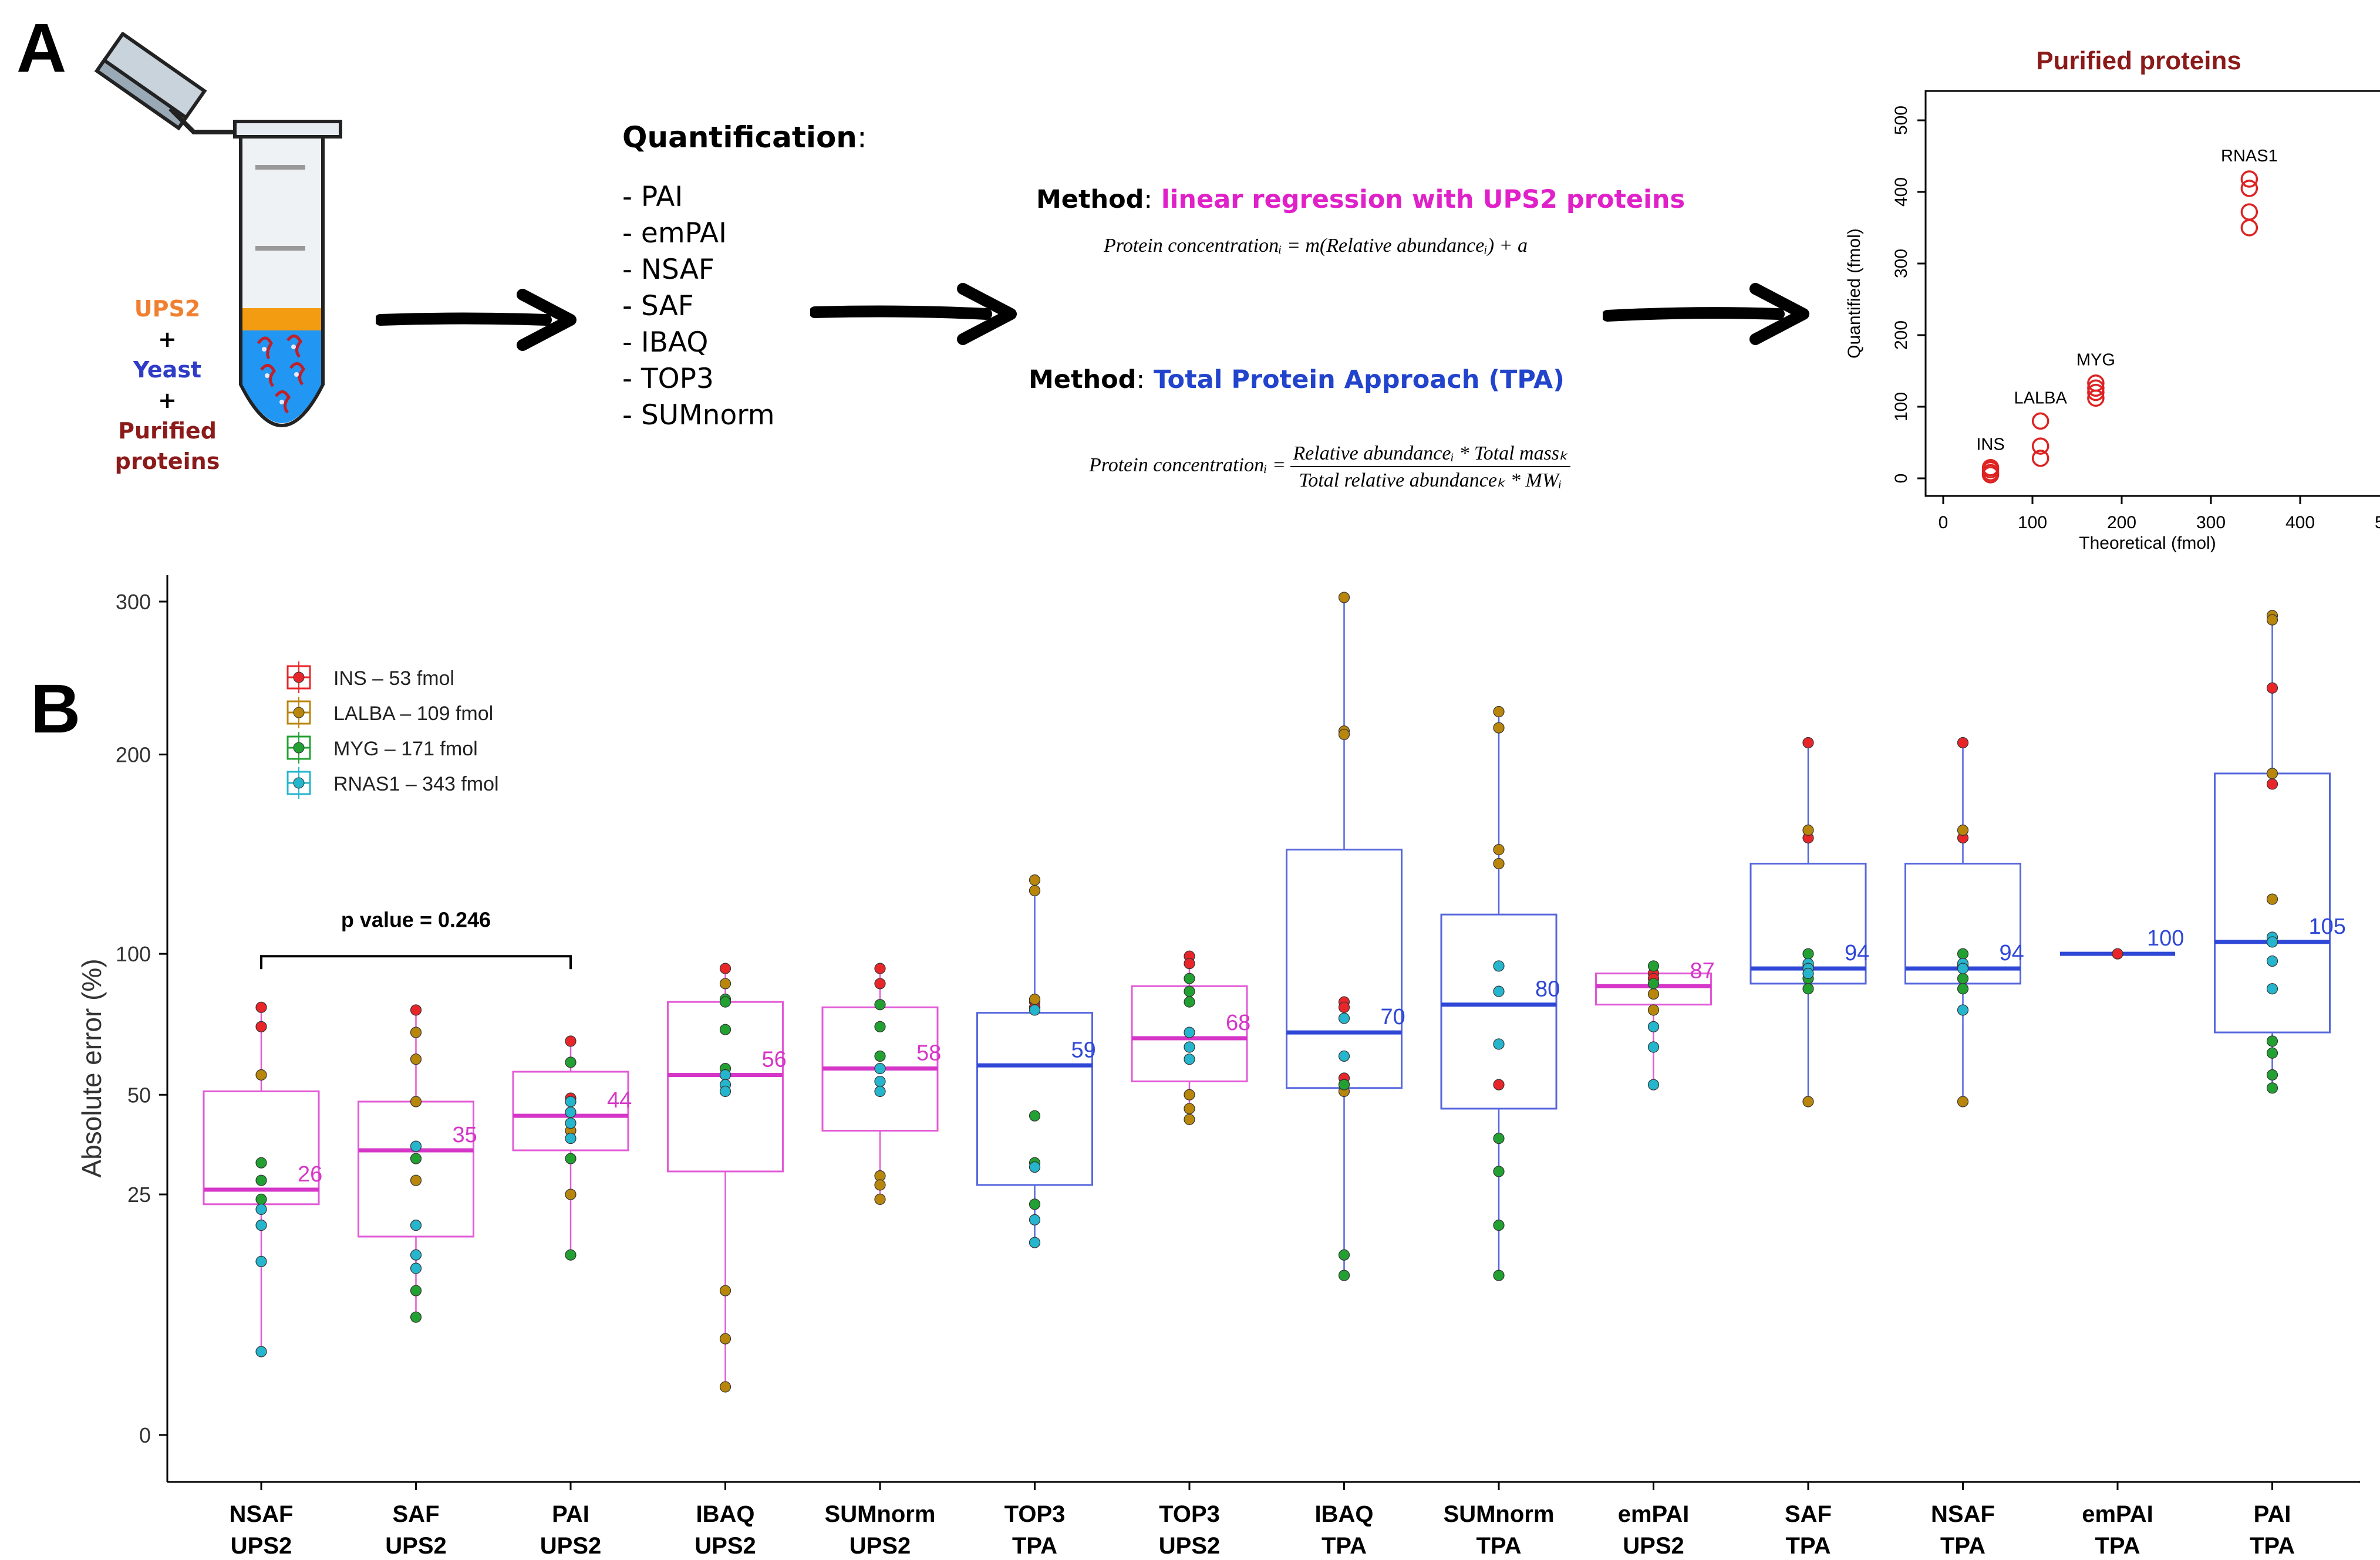  I want to click on boxplot-x-tick-label: SUMnorm, so click(880, 1514).